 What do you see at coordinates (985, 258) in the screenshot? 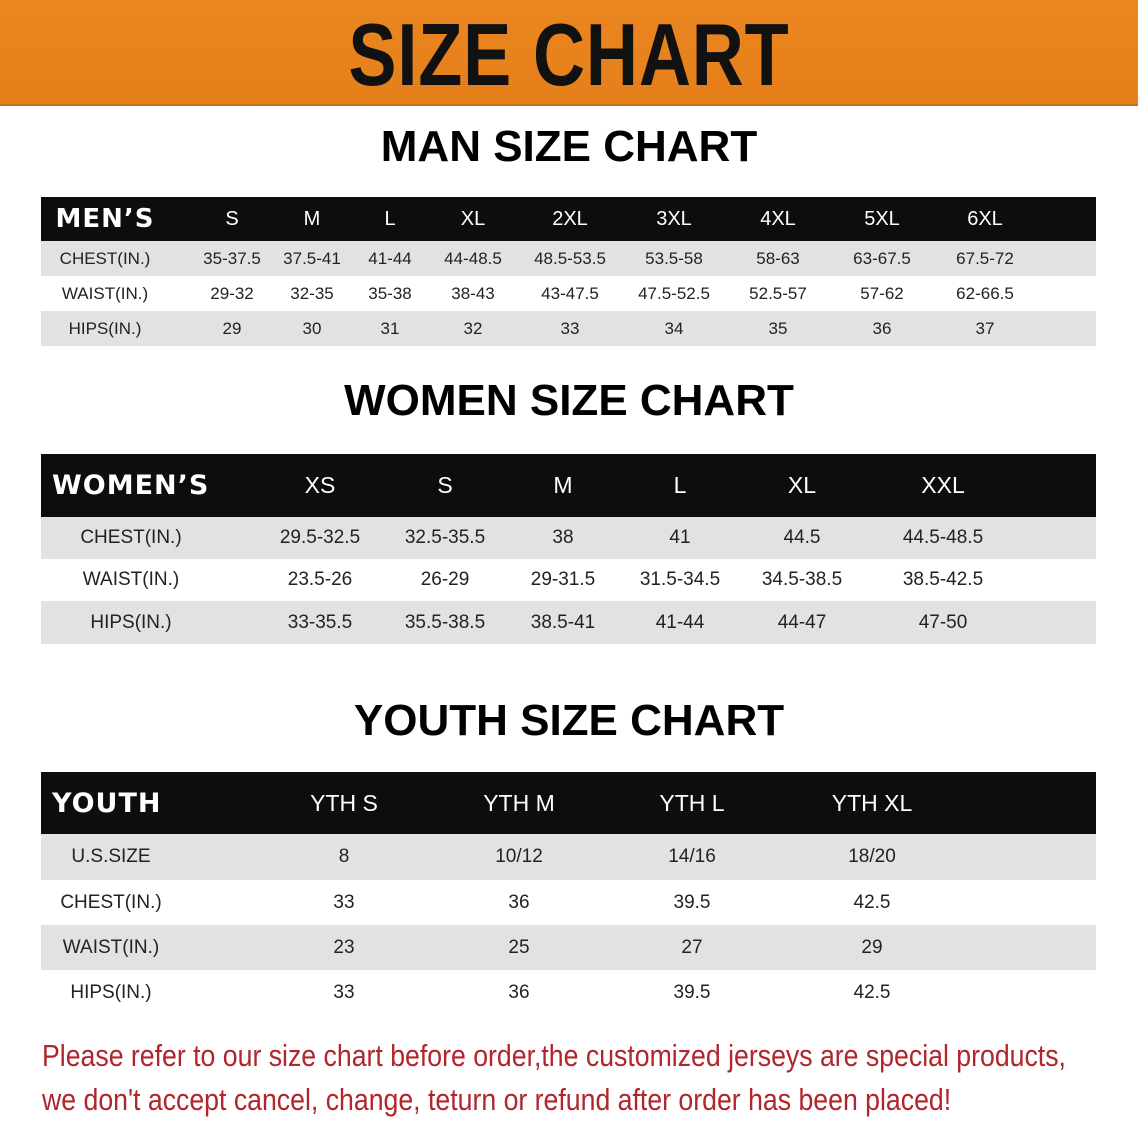
I see `measurement-value: 67.5-72` at bounding box center [985, 258].